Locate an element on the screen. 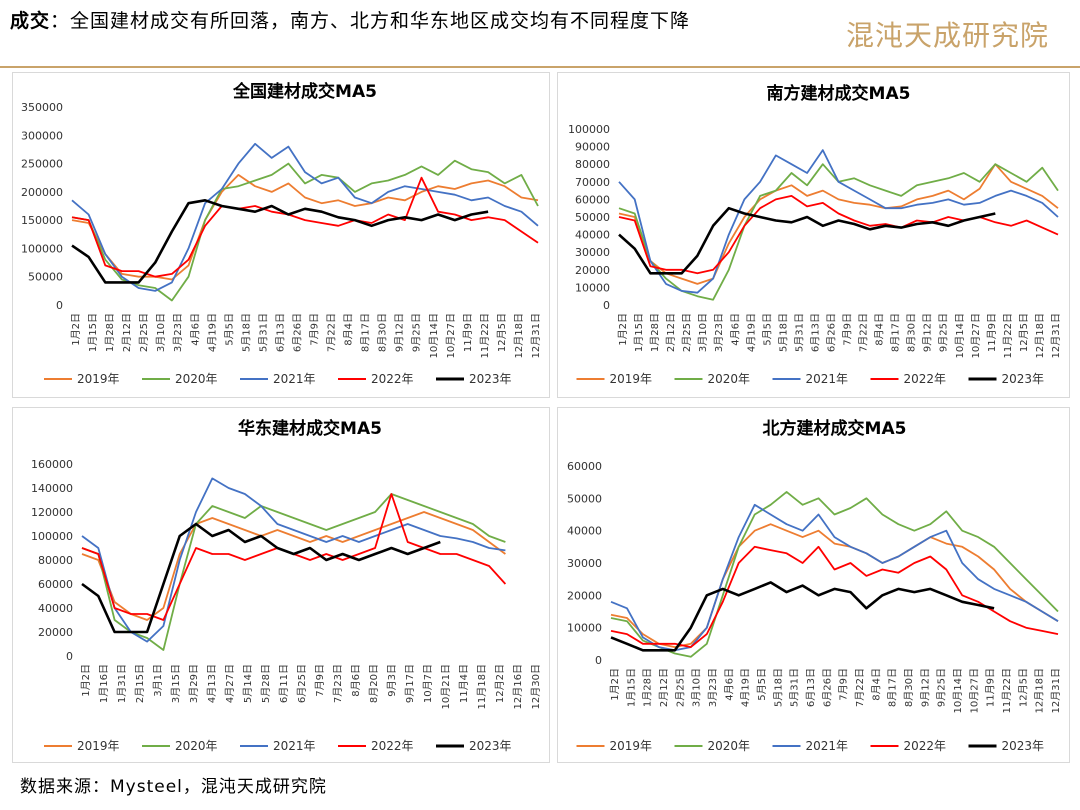 This screenshot has width=1080, height=810. x-tick-label: 10月7日 is located at coordinates (428, 683).